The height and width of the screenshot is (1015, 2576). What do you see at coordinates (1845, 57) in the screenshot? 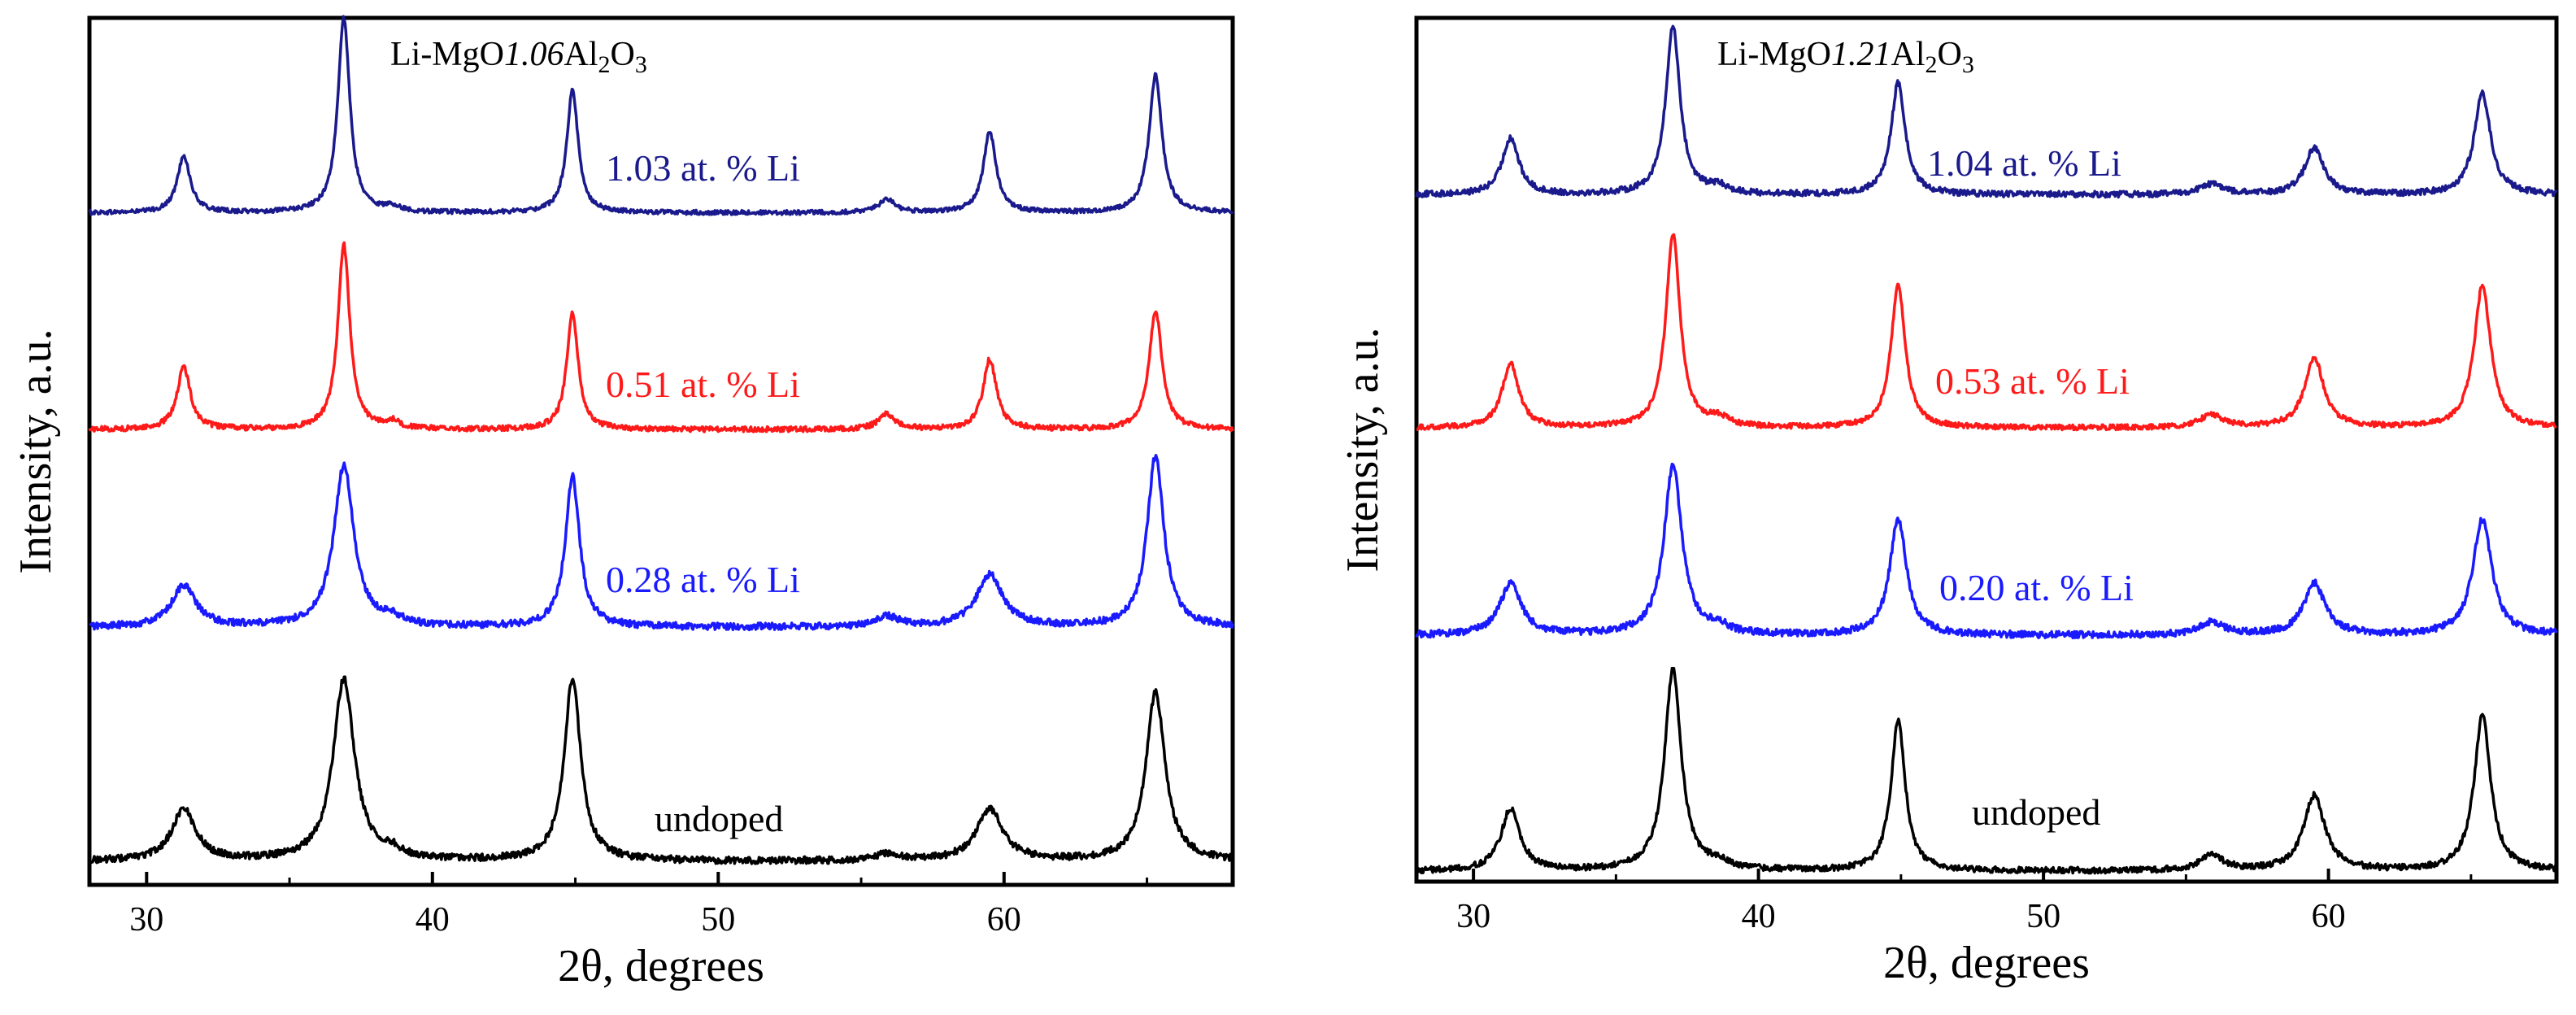
I see `chart-title: Li-MgO1.21Al2O3` at bounding box center [1845, 57].